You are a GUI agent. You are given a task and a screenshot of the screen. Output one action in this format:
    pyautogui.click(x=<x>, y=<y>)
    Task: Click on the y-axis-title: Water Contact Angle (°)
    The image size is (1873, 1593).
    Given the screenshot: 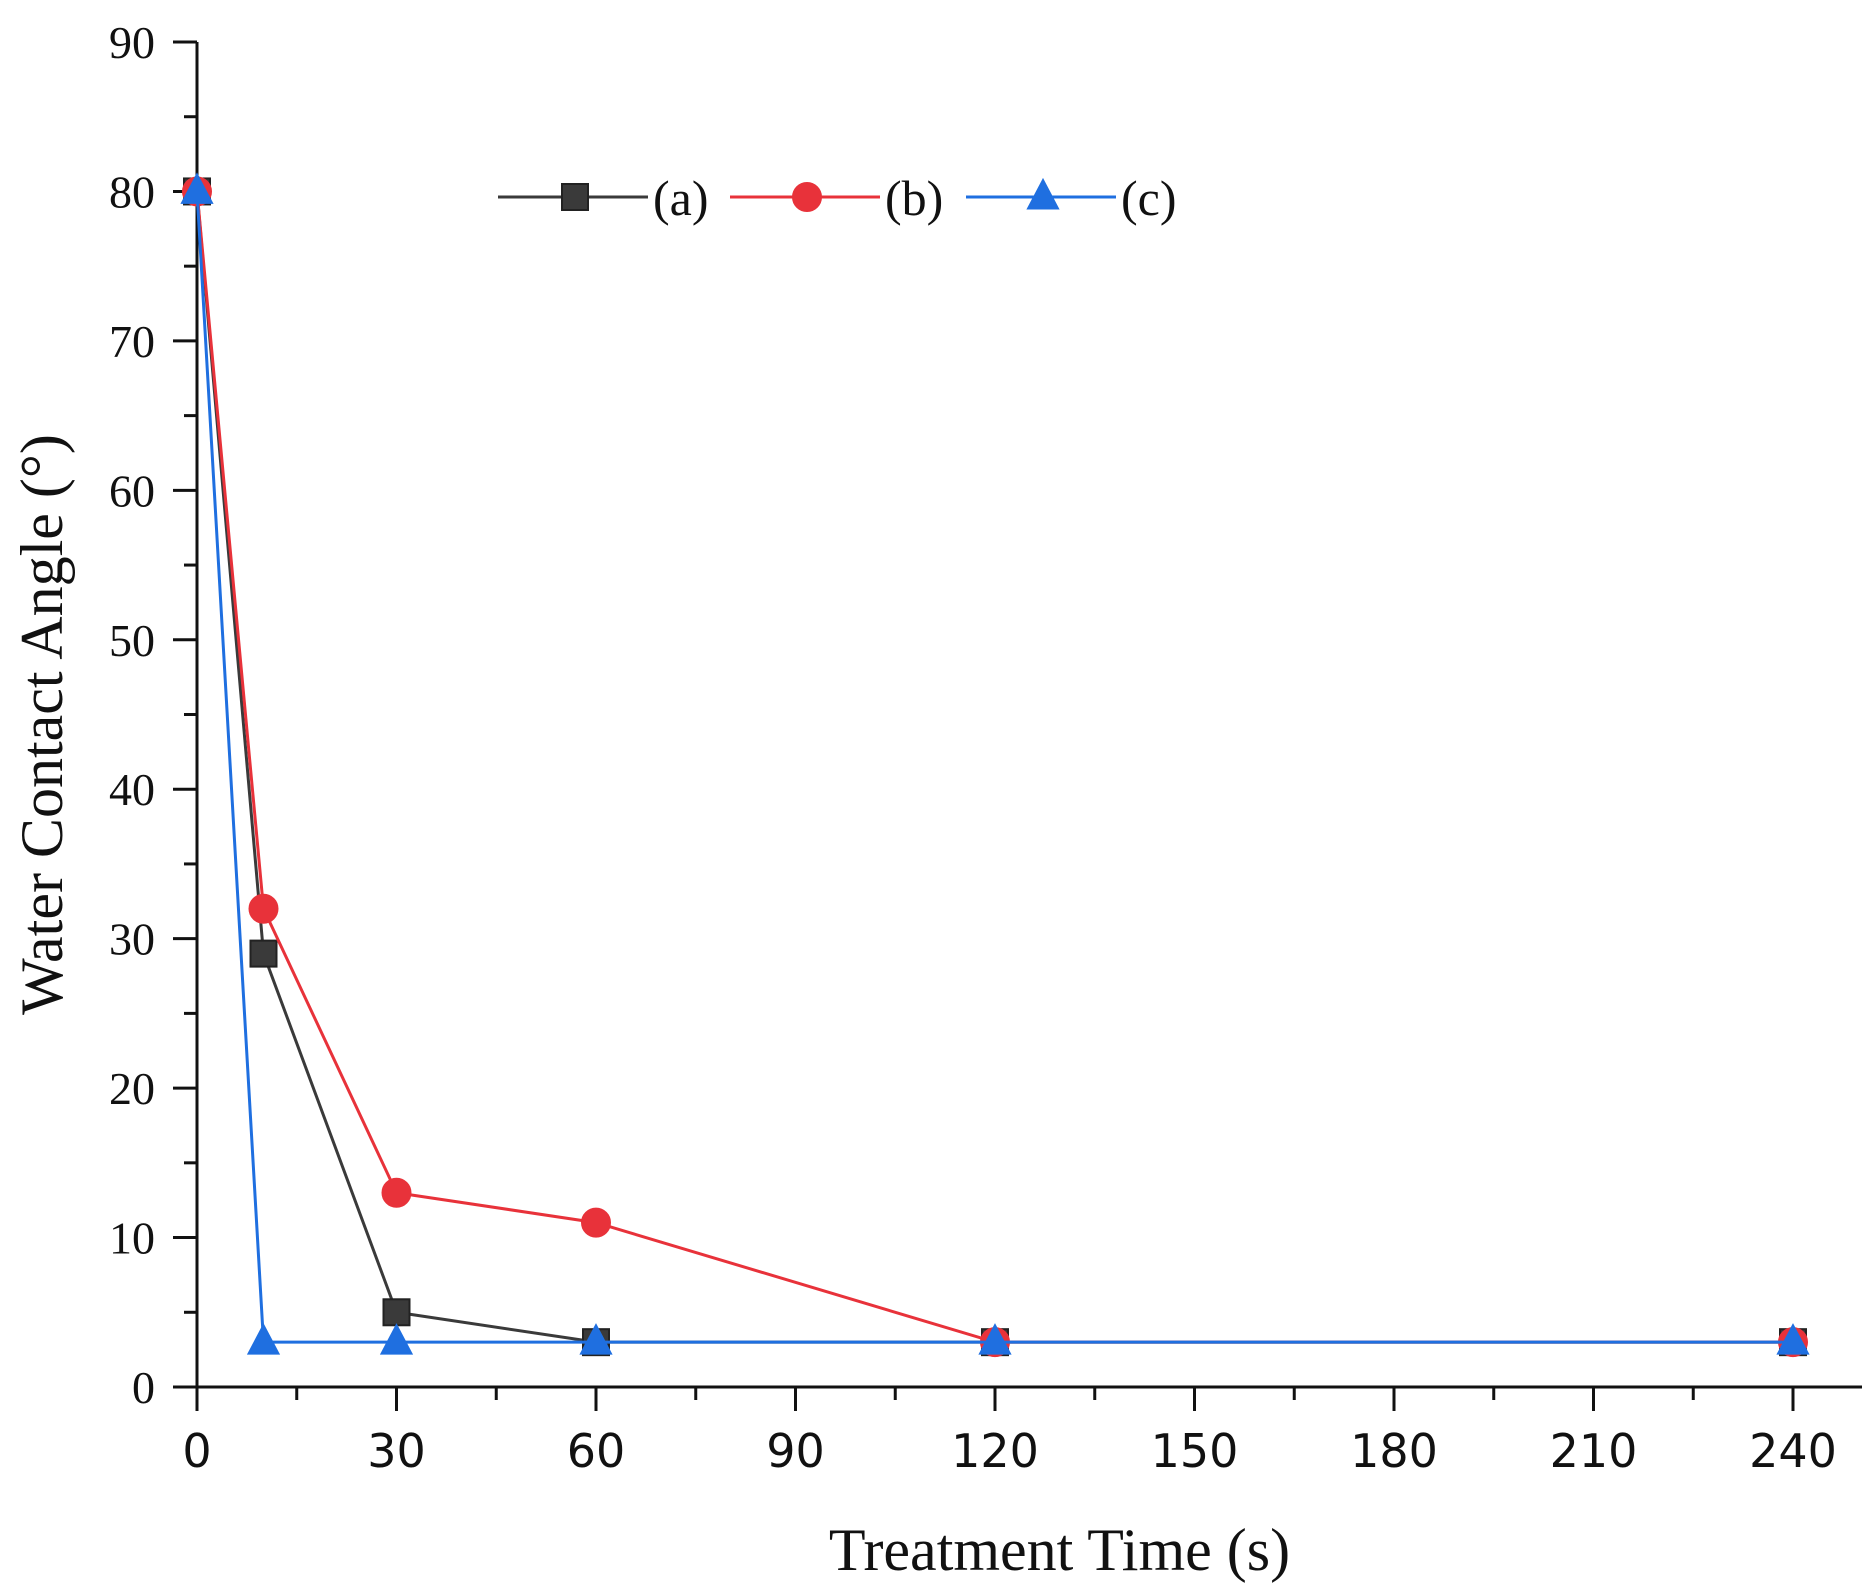 What is the action you would take?
    pyautogui.click(x=42, y=724)
    